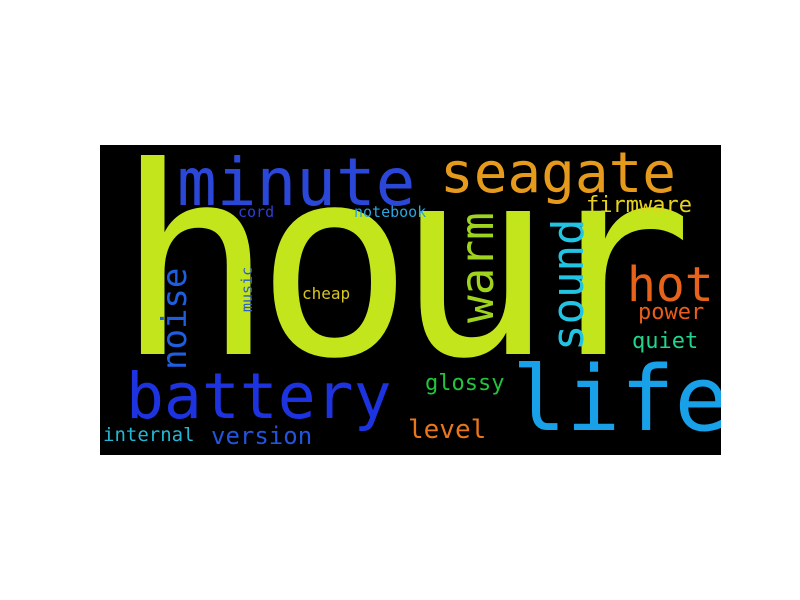  What do you see at coordinates (296, 183) in the screenshot?
I see `word-minute: minute` at bounding box center [296, 183].